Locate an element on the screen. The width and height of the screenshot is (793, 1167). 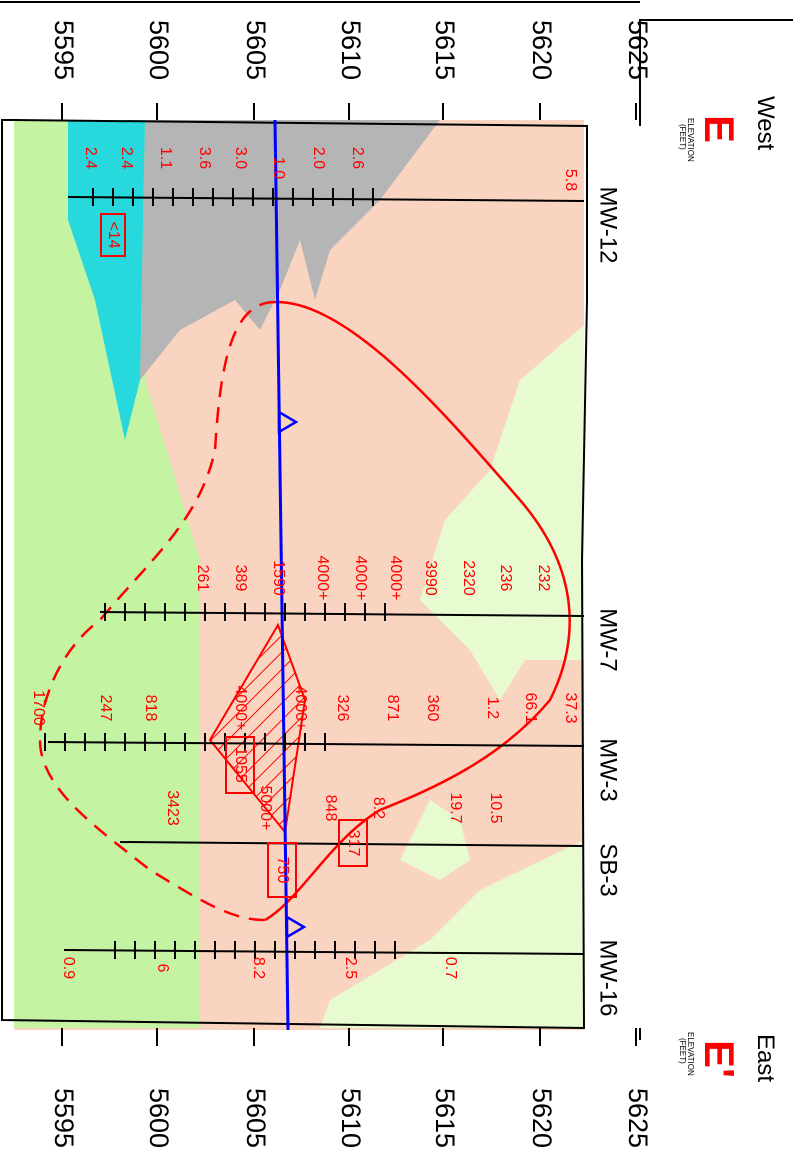
well-label: MW-7 is located at coordinates (608, 640).